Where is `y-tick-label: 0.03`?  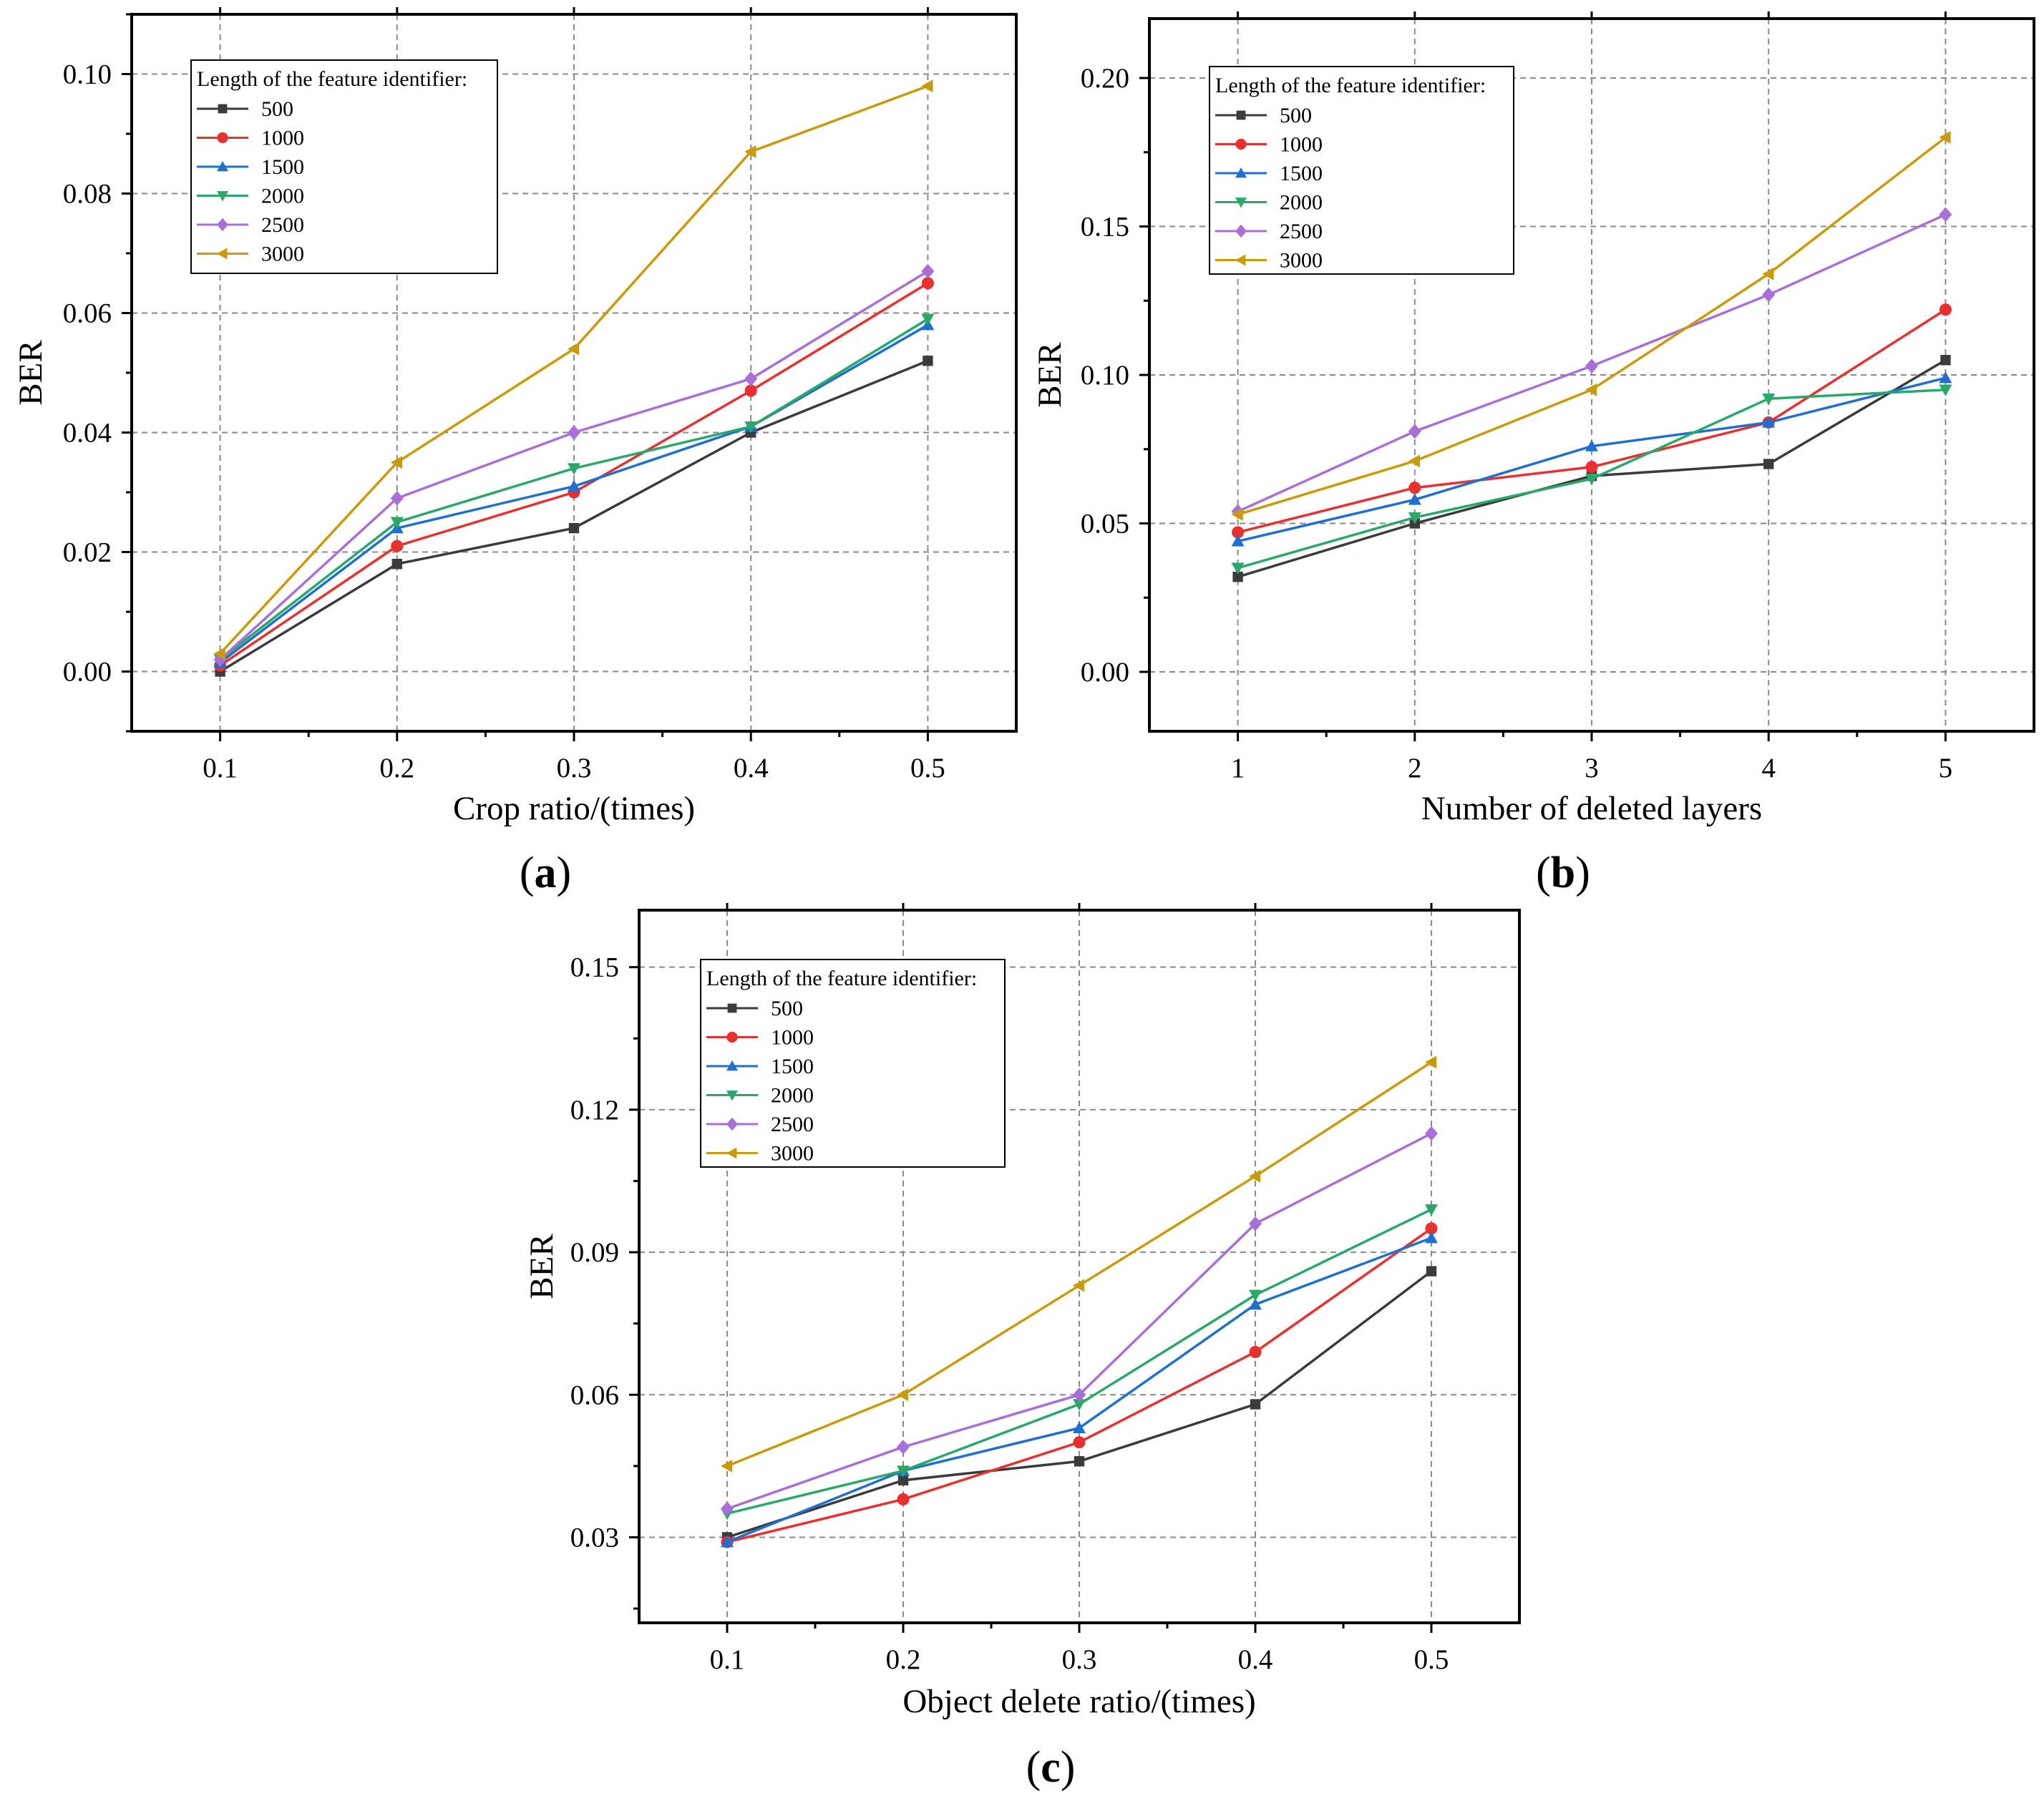
y-tick-label: 0.03 is located at coordinates (594, 1537).